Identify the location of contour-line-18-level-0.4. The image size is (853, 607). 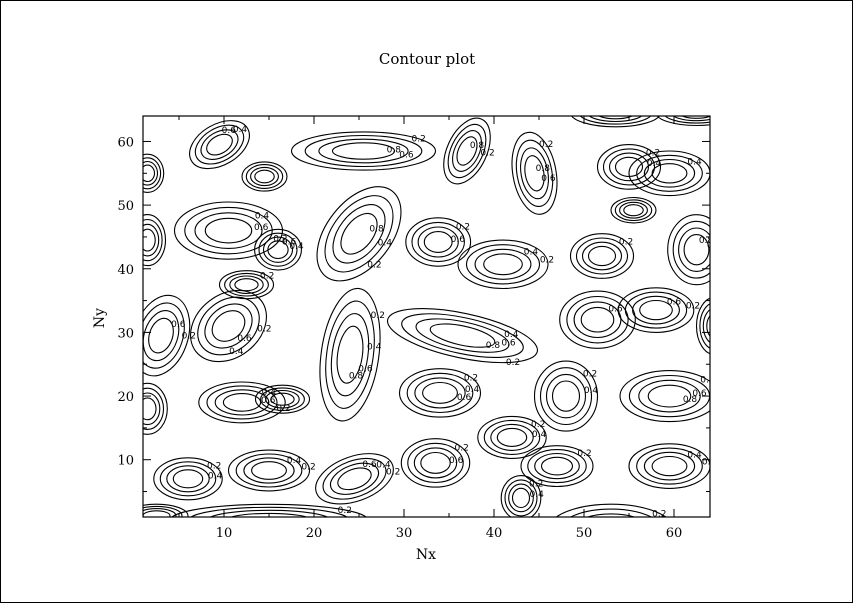
(228, 326).